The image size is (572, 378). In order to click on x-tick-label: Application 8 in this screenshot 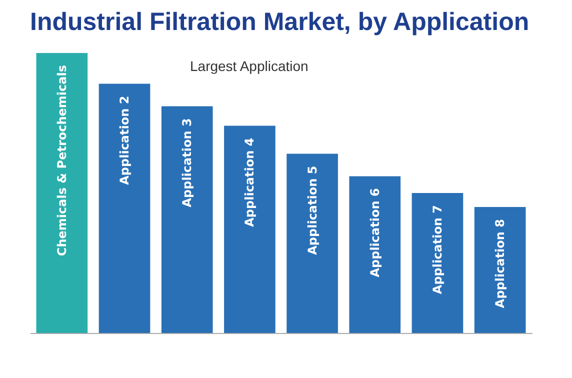, I will do `click(500, 263)`.